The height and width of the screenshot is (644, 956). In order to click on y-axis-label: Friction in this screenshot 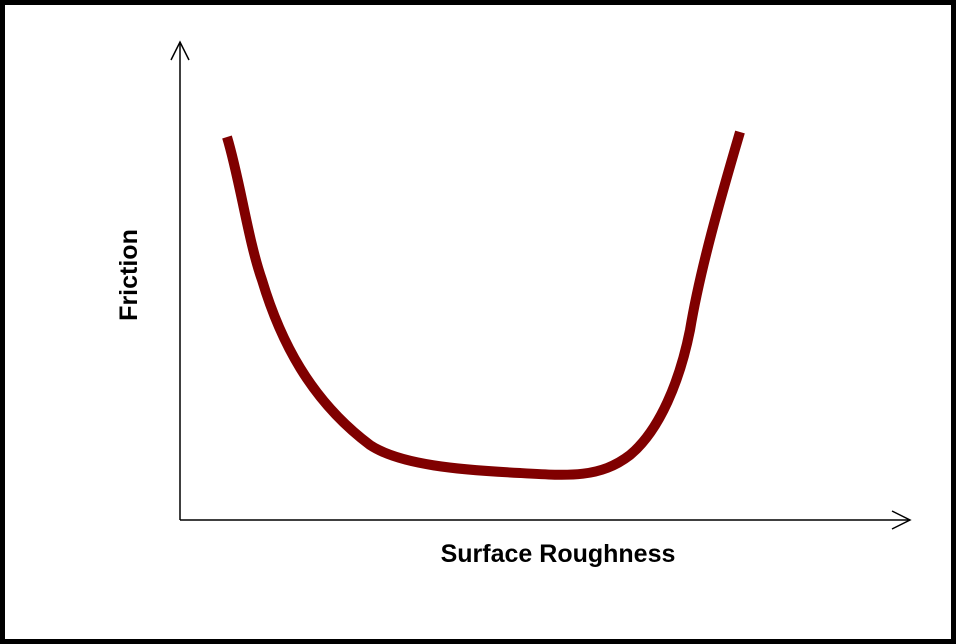, I will do `click(129, 275)`.